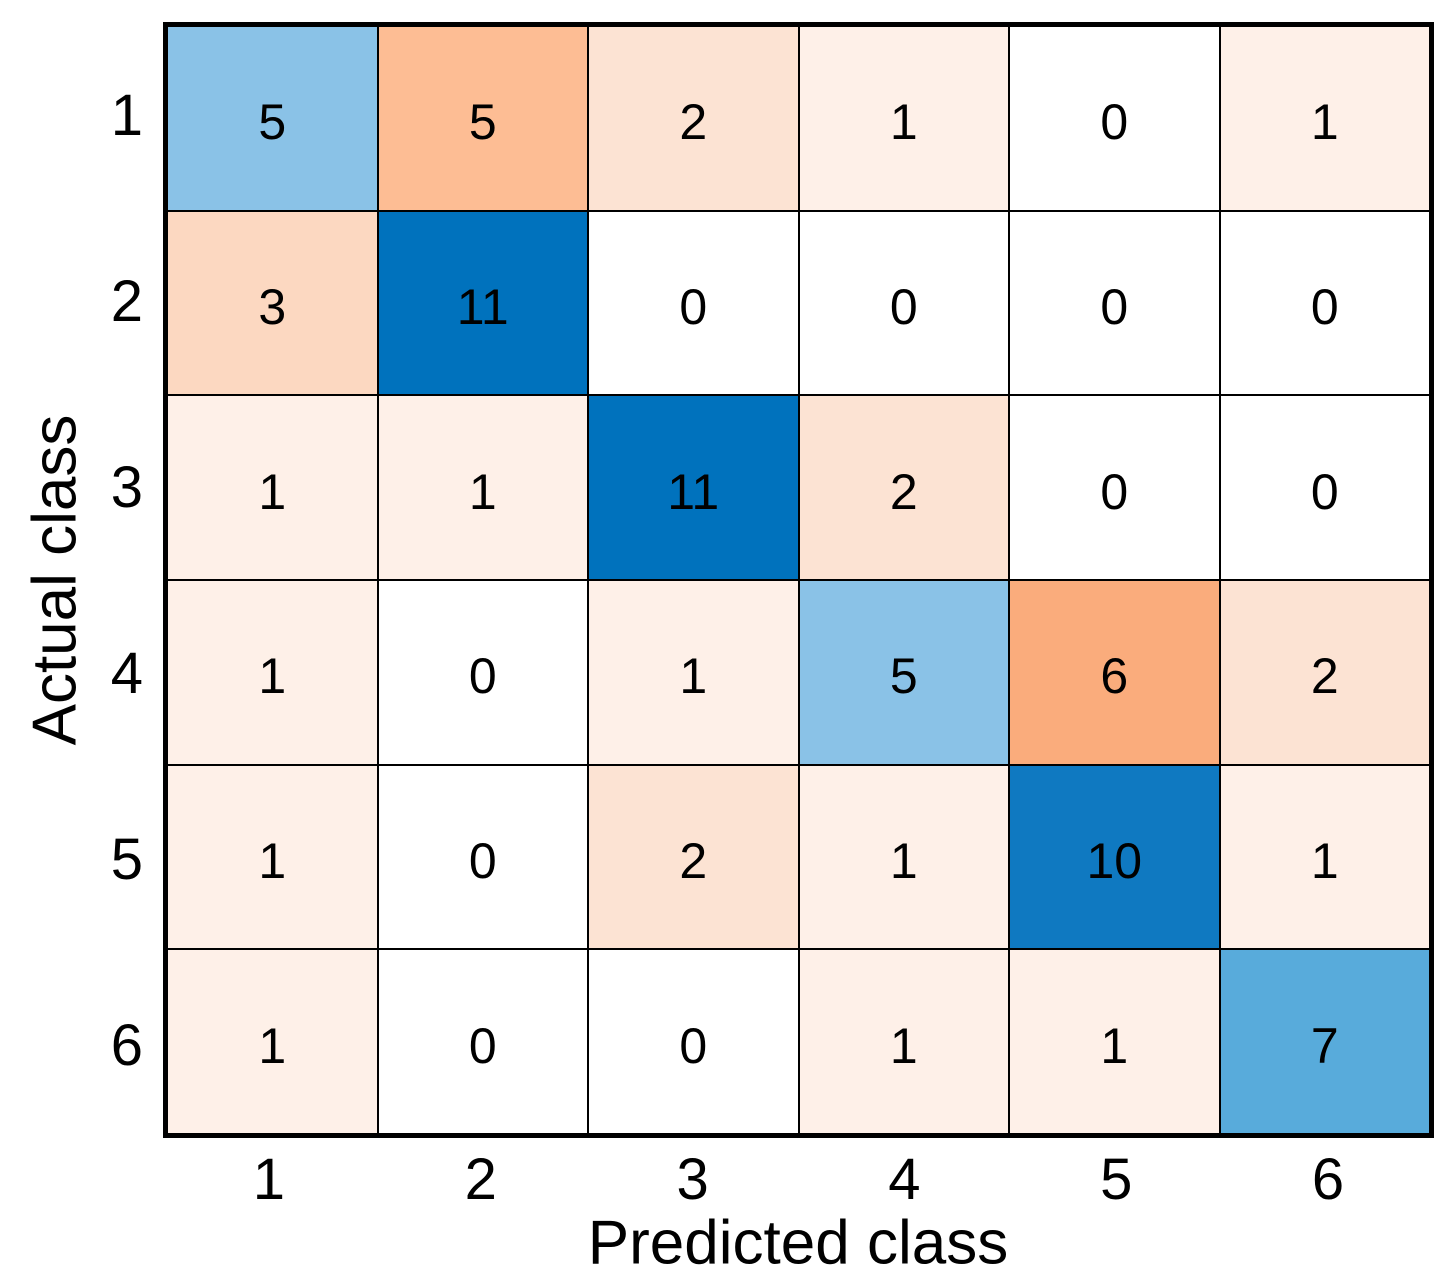 The image size is (1455, 1285). What do you see at coordinates (1114, 676) in the screenshot?
I see `cell-value: 6` at bounding box center [1114, 676].